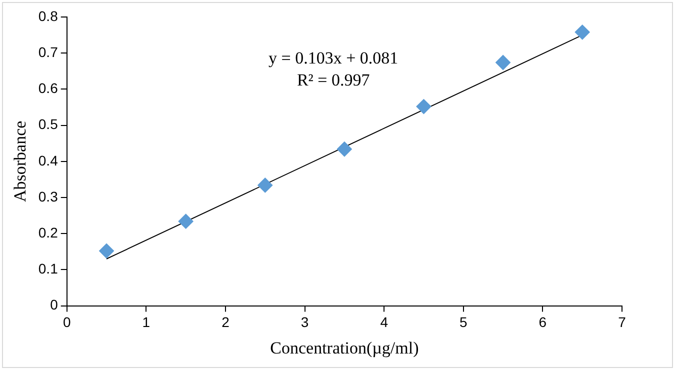 This screenshot has height=370, width=675. What do you see at coordinates (48, 196) in the screenshot?
I see `y-tick-label: 0.3` at bounding box center [48, 196].